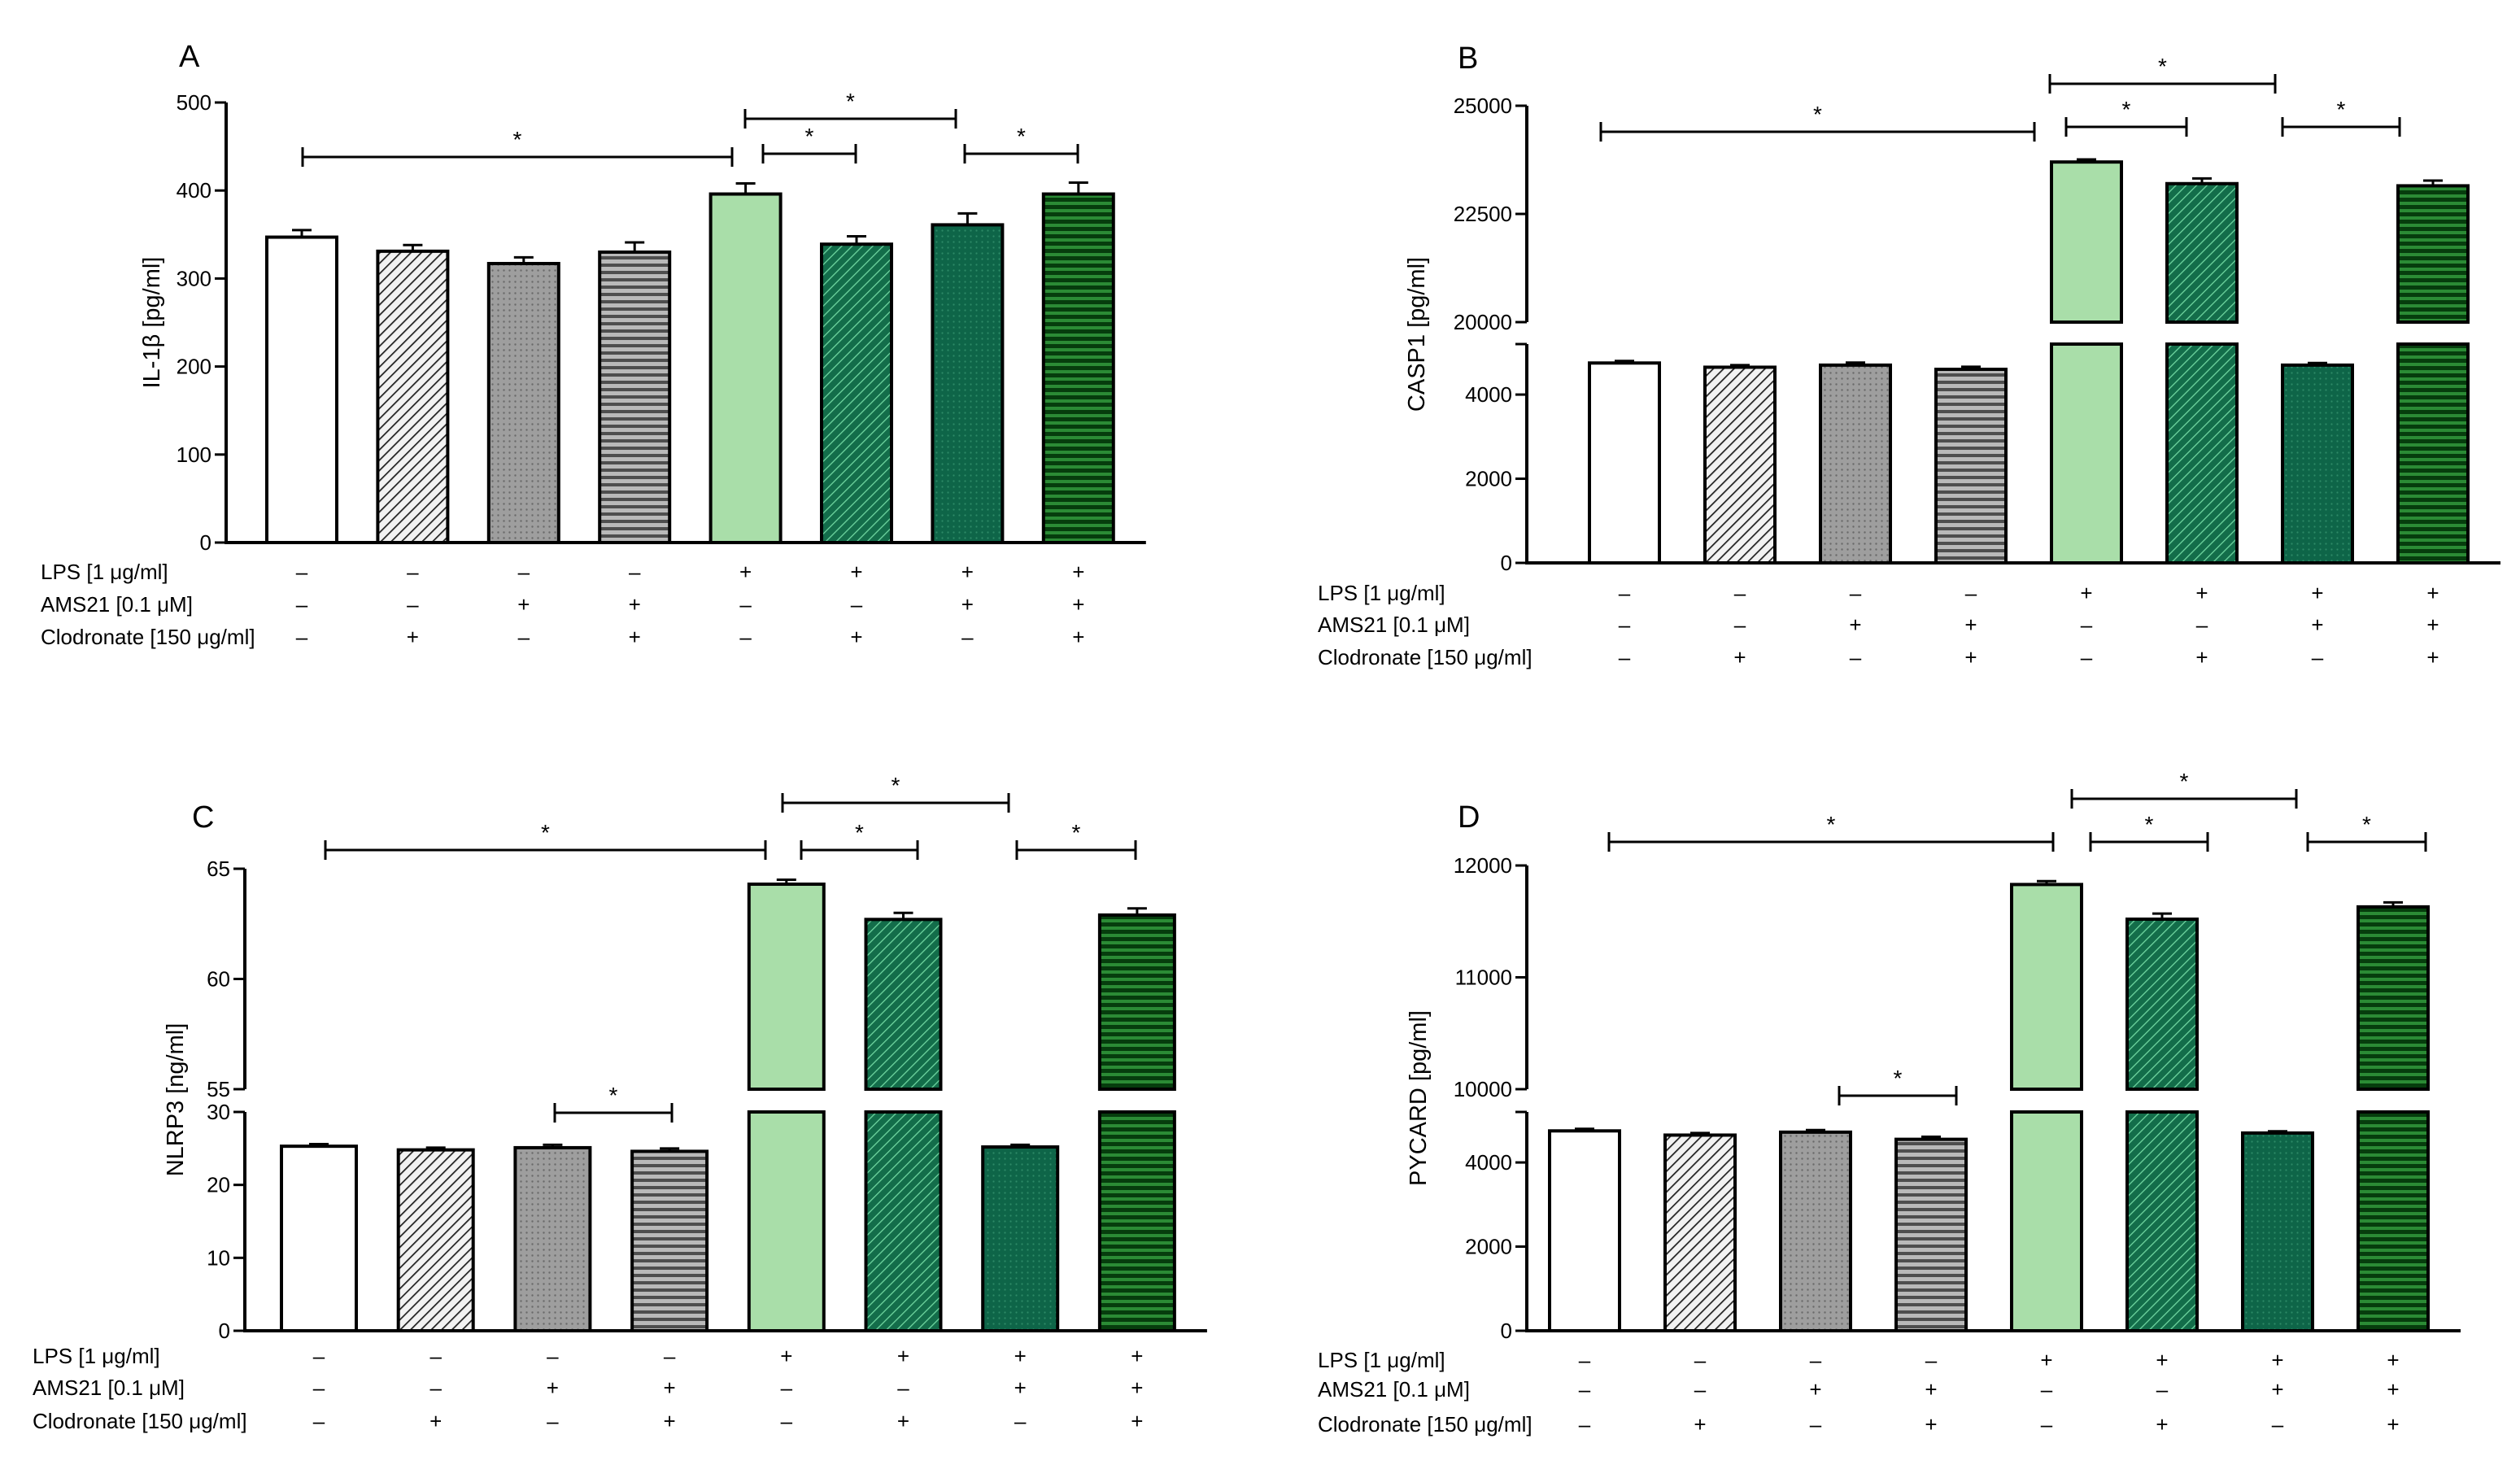 Image resolution: width=2520 pixels, height=1478 pixels. What do you see at coordinates (1483, 214) in the screenshot?
I see `y-tick-label: 22500` at bounding box center [1483, 214].